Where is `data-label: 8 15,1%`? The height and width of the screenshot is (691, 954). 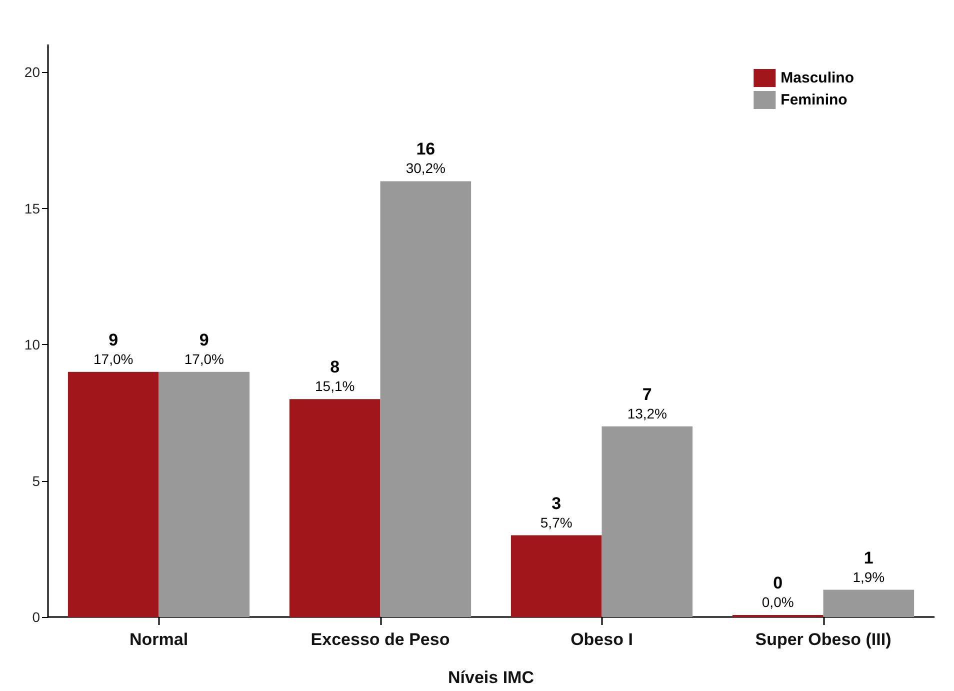
data-label: 8 15,1% is located at coordinates (334, 376).